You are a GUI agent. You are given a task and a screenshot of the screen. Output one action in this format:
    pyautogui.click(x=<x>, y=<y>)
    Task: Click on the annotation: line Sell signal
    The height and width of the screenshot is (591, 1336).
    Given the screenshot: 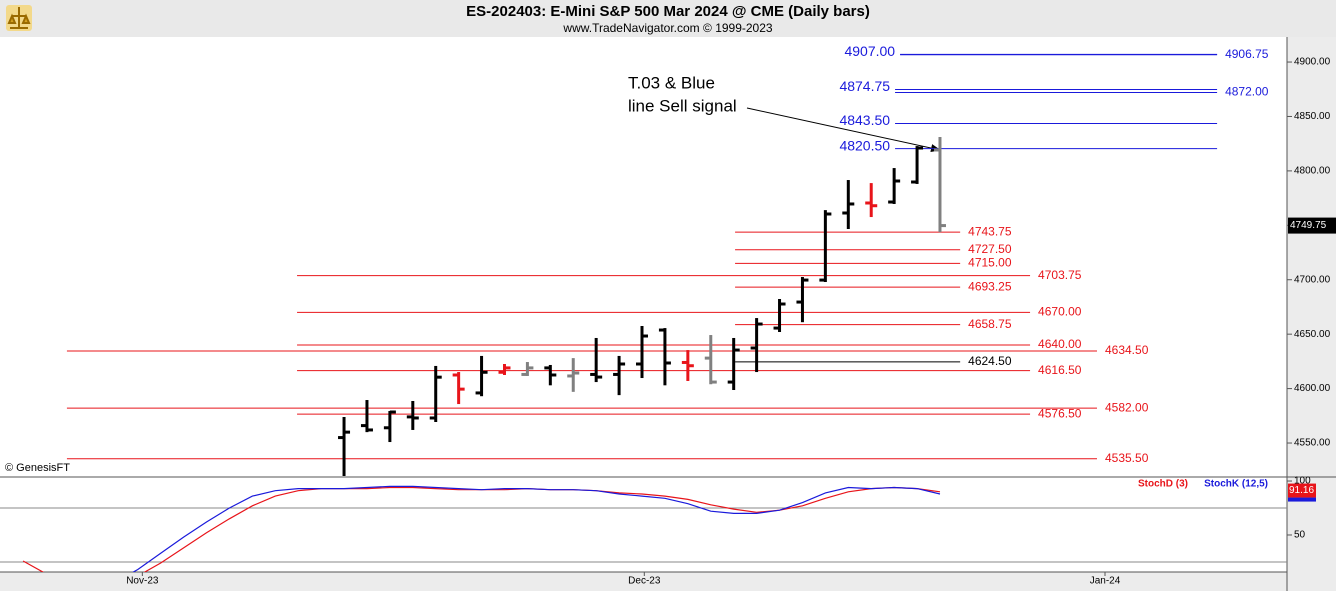 What is the action you would take?
    pyautogui.click(x=682, y=105)
    